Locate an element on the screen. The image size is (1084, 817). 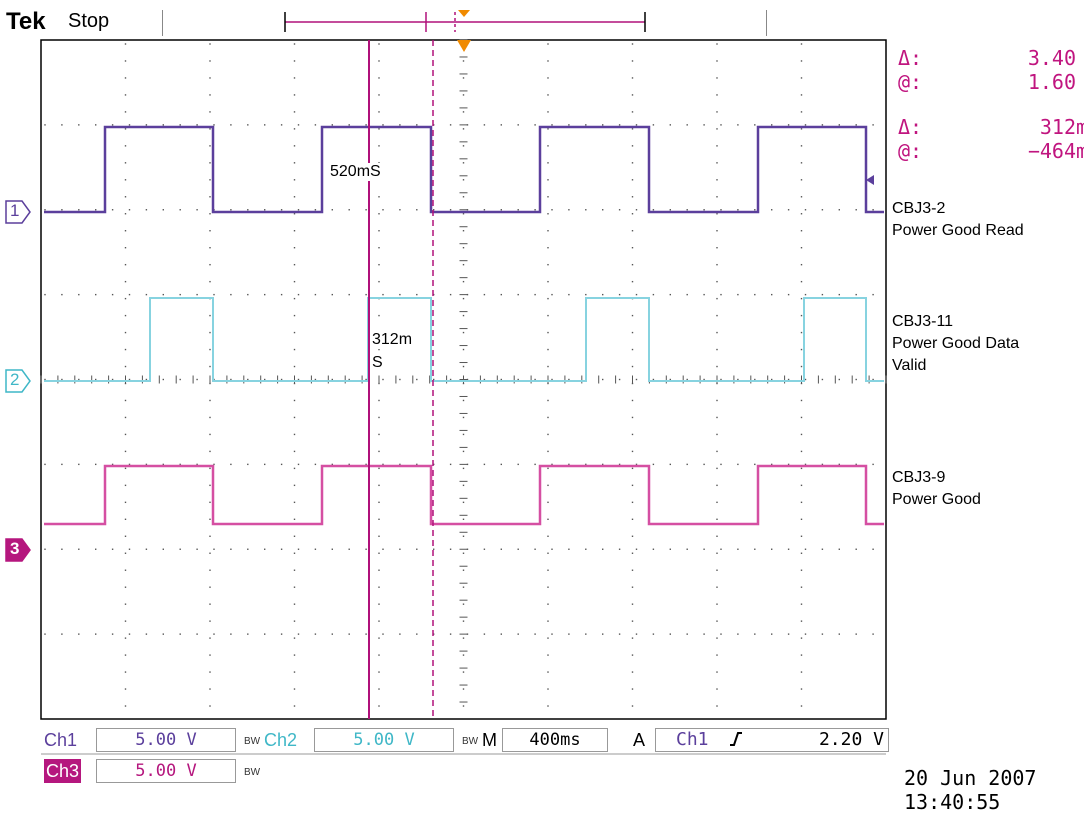
trigger-level: 2.20 V is located at coordinates (851, 739).